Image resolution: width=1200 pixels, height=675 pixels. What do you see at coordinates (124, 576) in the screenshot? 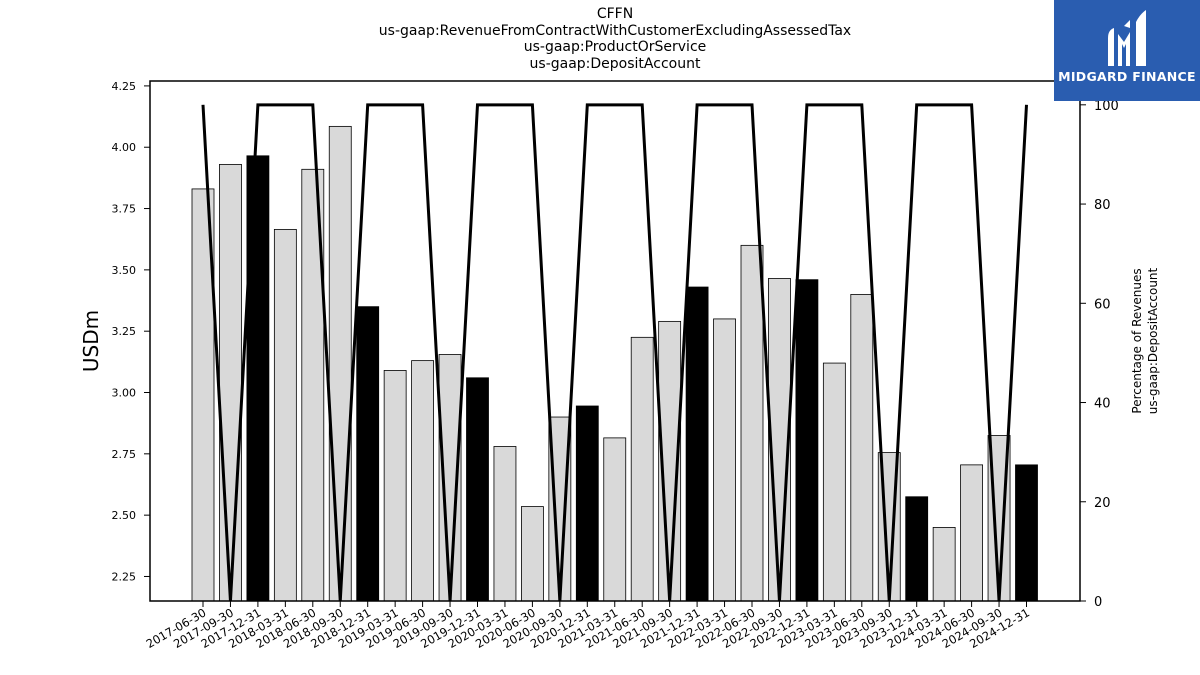
I see `y-tick-label: 2.25` at bounding box center [124, 576].